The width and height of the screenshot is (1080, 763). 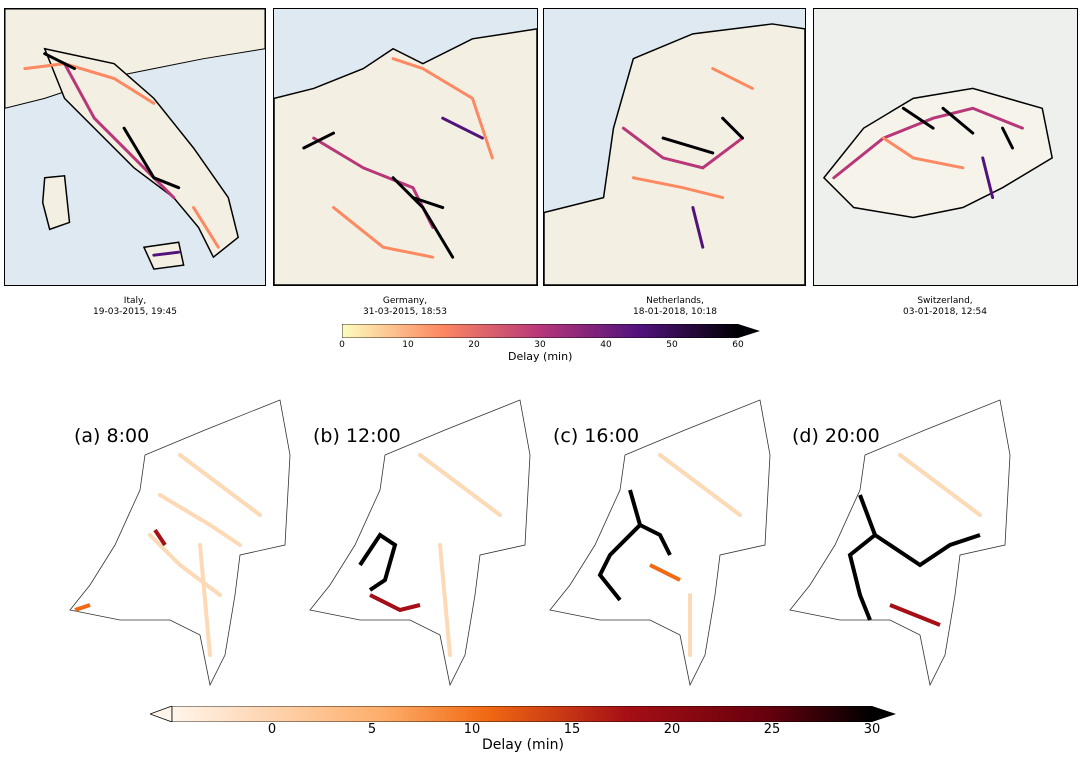 I want to click on map-panel-switzerland, so click(x=945, y=147).